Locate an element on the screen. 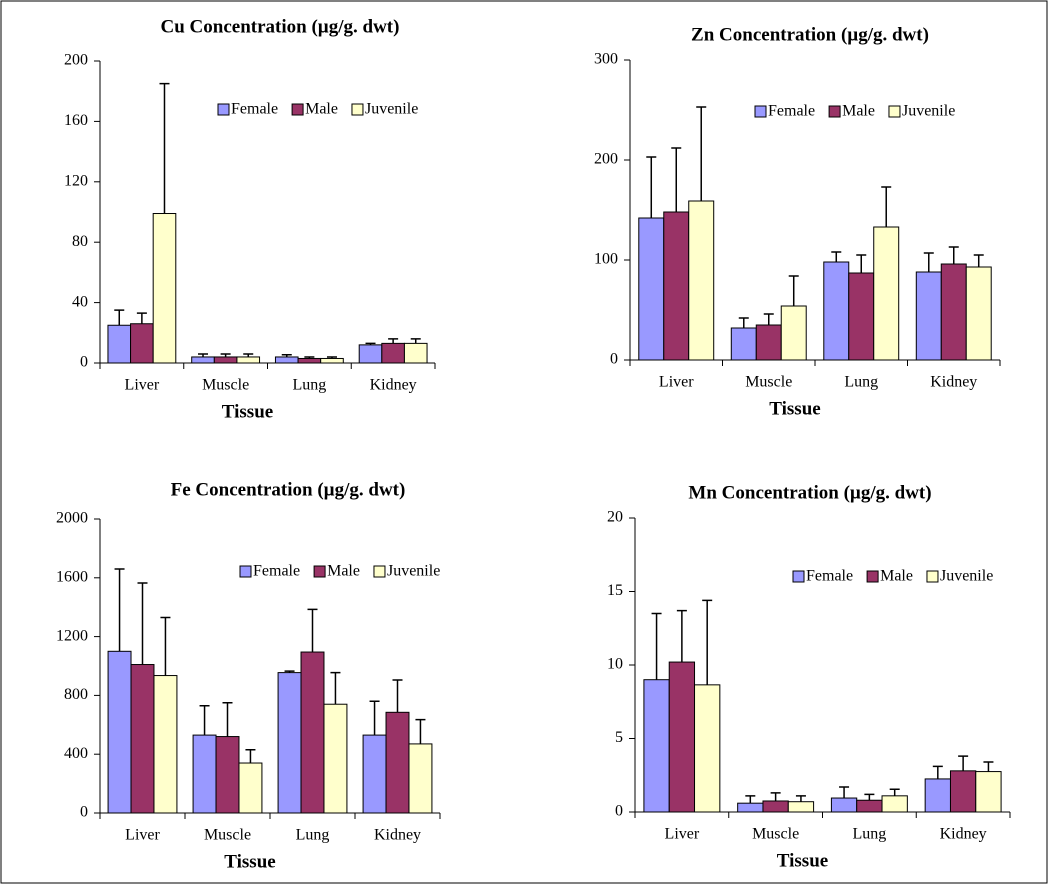  chart-title: Mn Concentration (µg/g. dwt) is located at coordinates (809, 492).